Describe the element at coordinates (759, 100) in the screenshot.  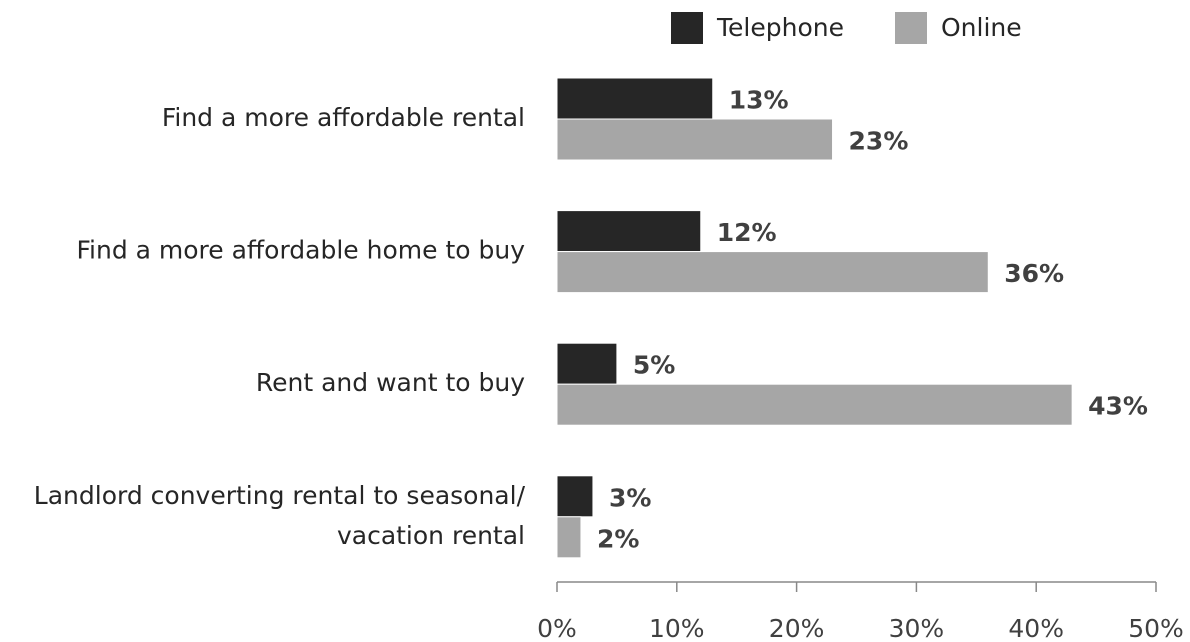
I see `value-label: 13%` at that location.